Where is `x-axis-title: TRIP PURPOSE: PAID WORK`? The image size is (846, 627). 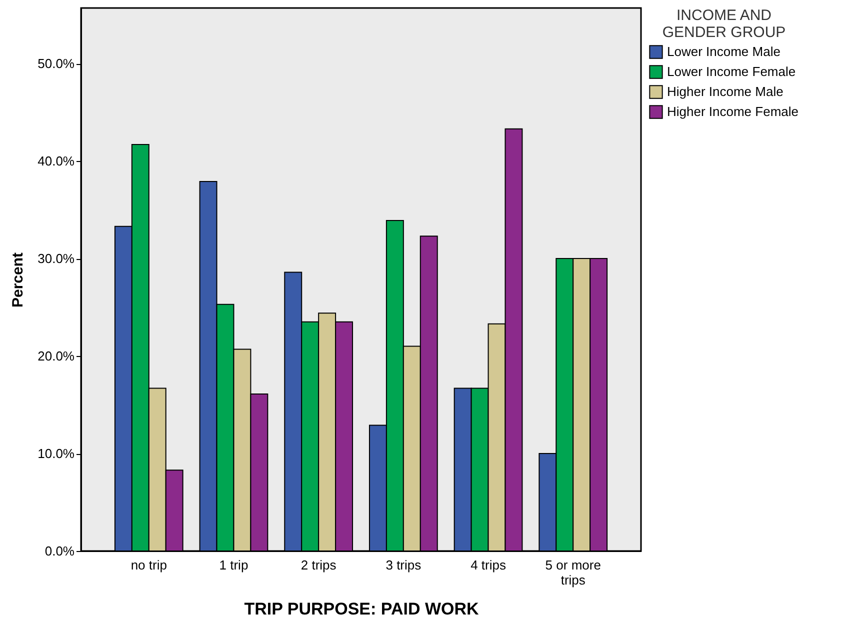 x-axis-title: TRIP PURPOSE: PAID WORK is located at coordinates (362, 609).